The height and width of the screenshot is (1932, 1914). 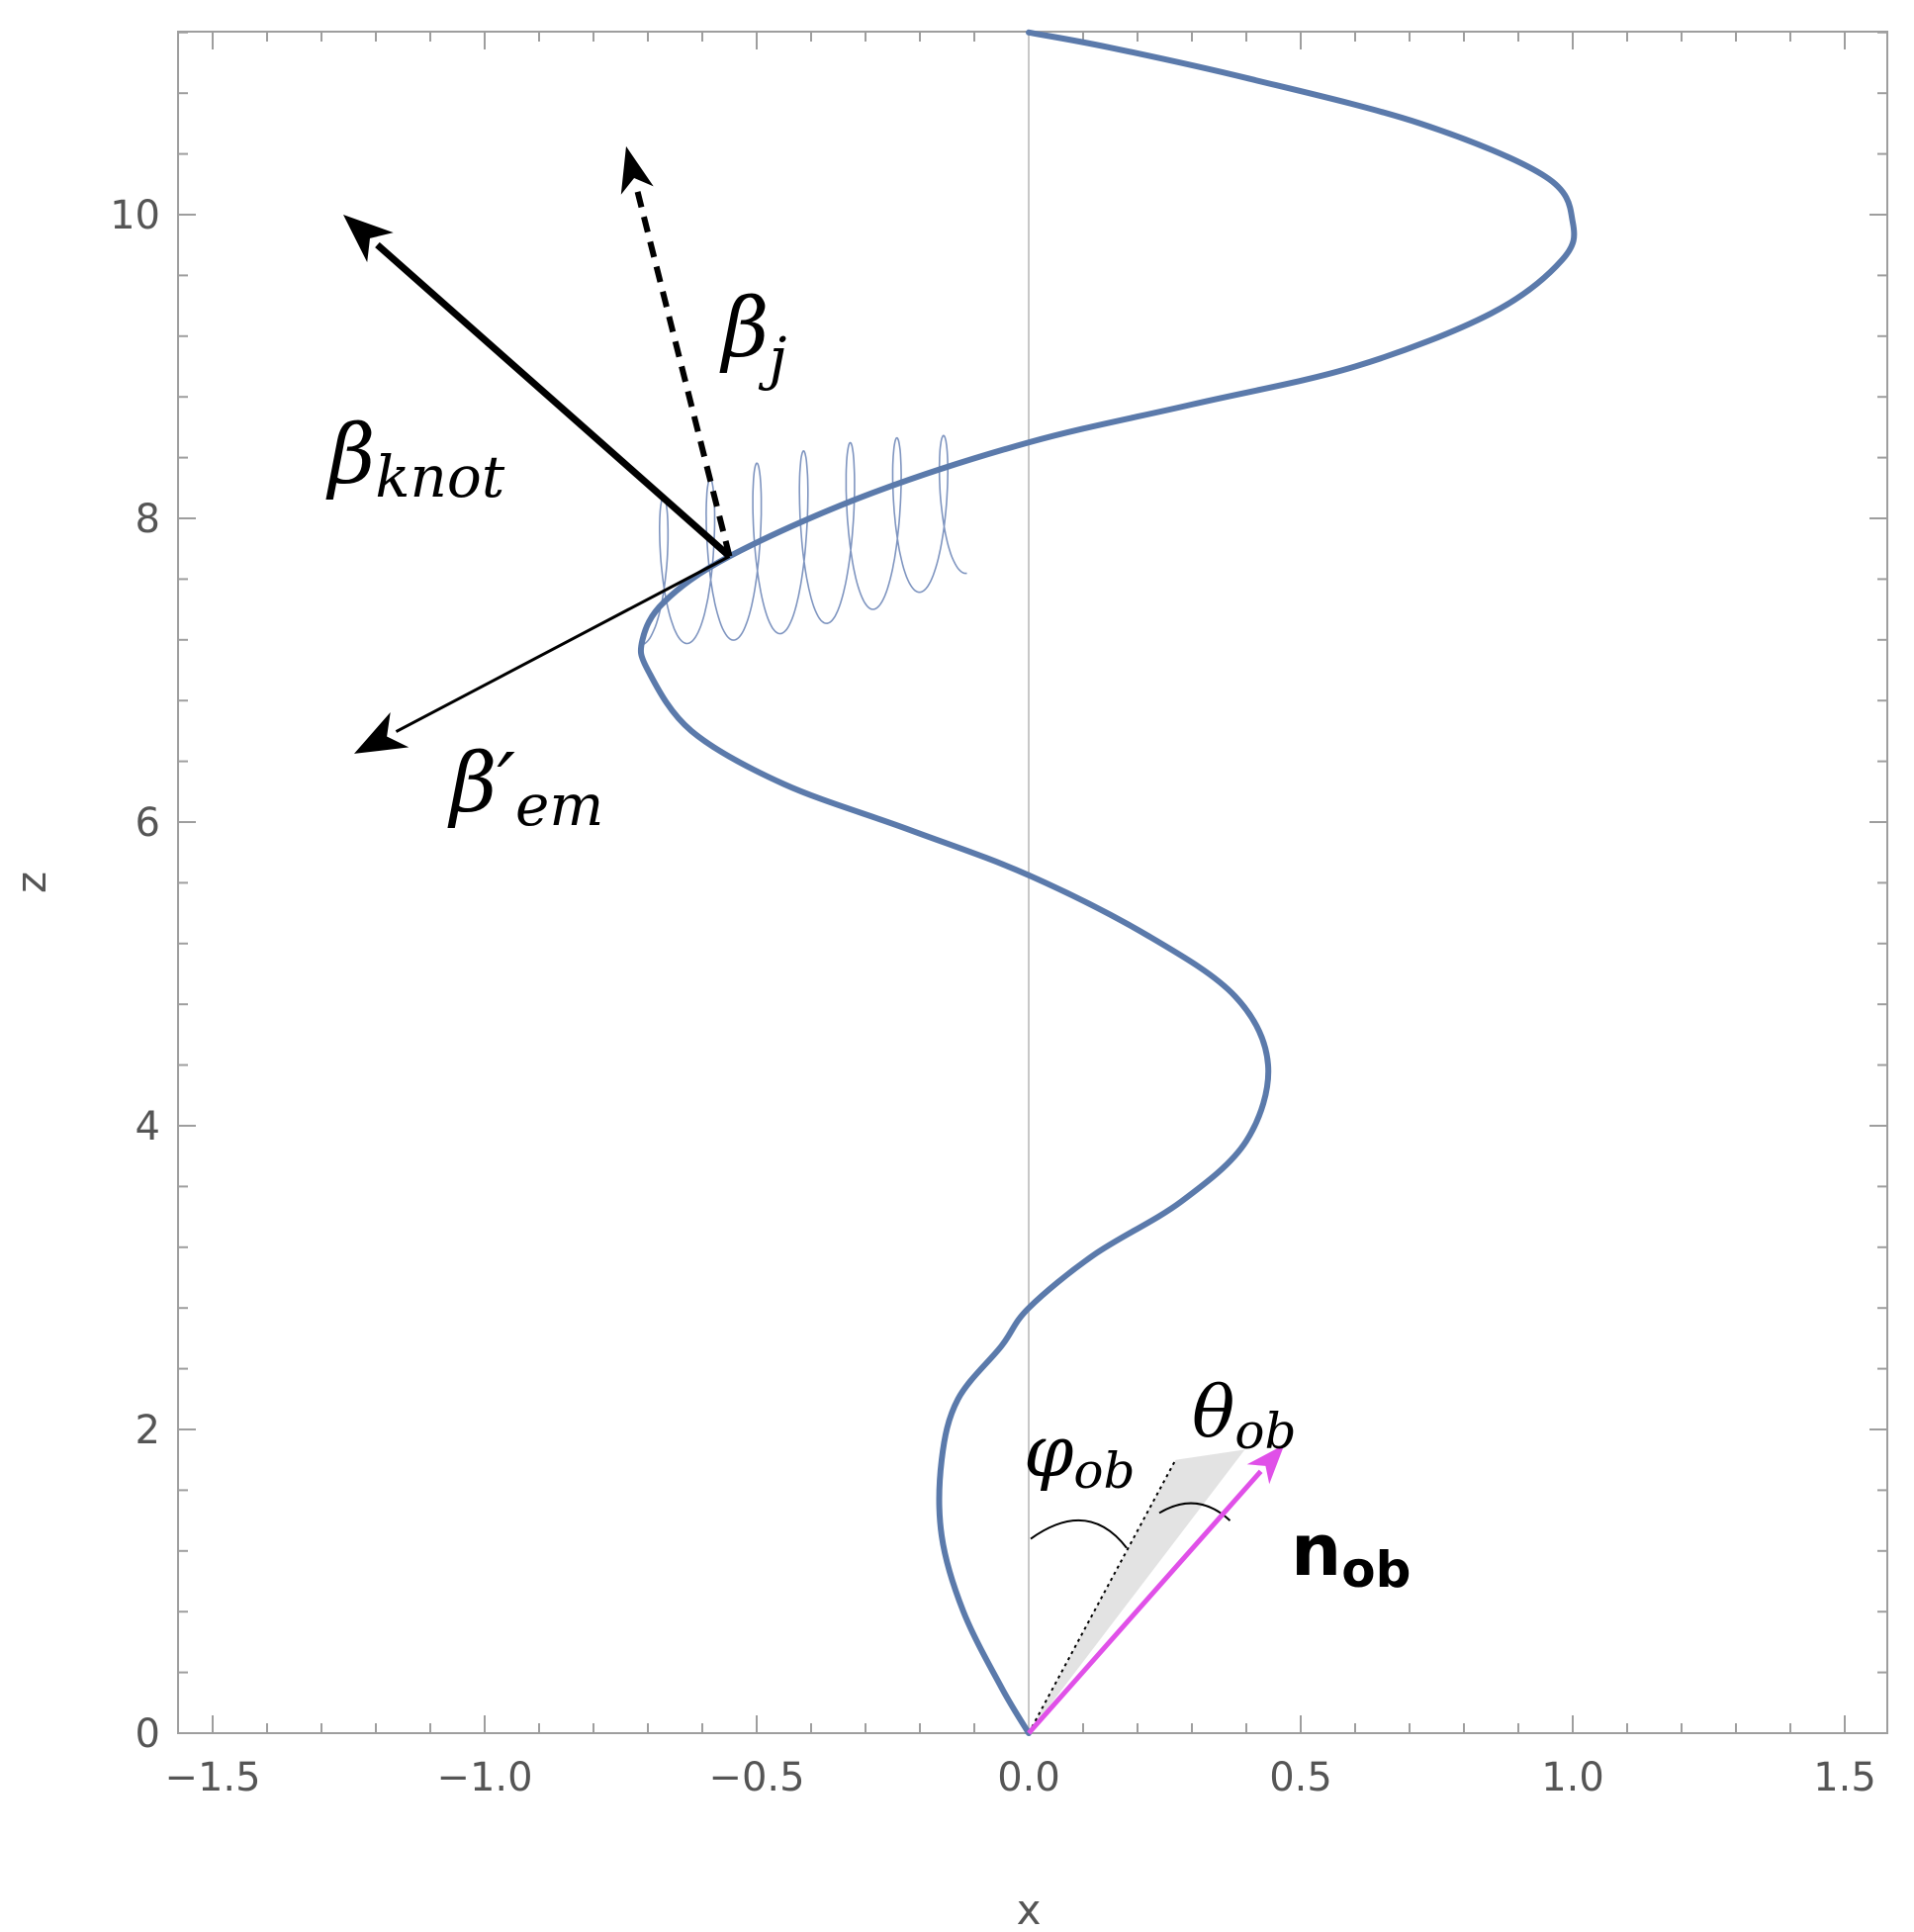 I want to click on phi-angle-arc, so click(x=1079, y=1534).